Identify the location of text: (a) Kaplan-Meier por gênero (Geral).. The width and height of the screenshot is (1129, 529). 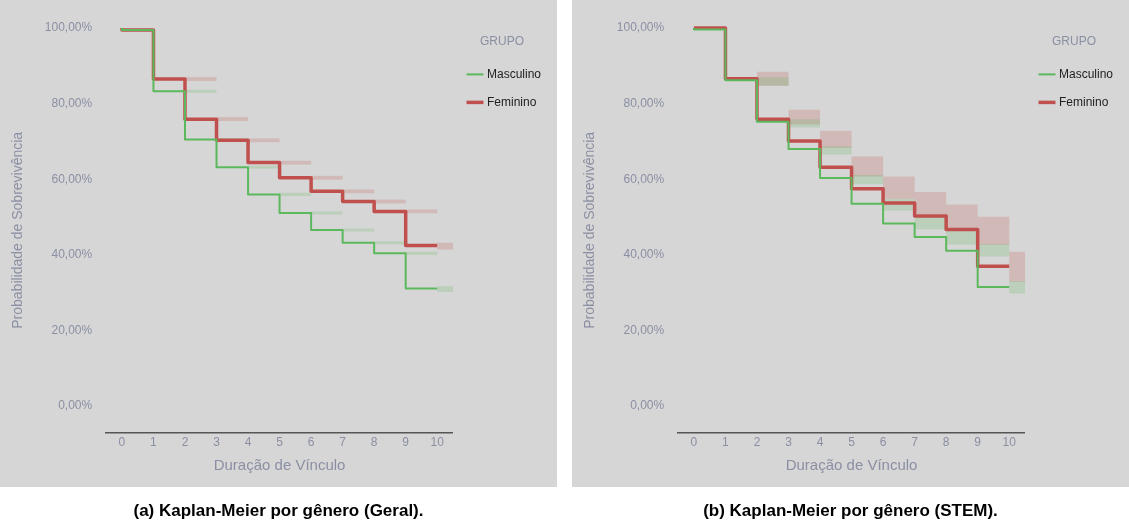
(278, 511).